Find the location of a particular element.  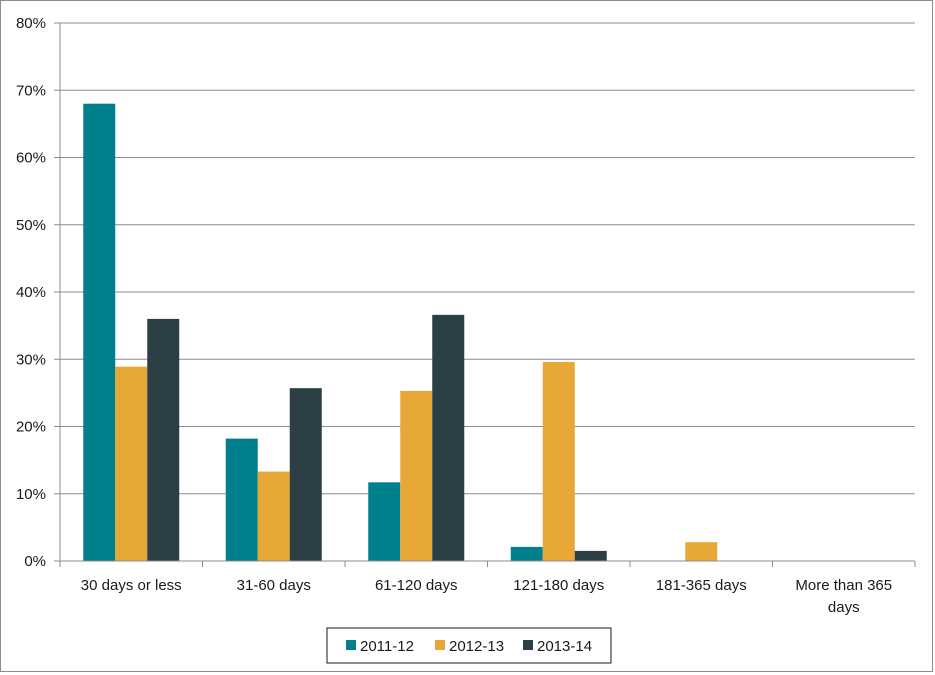

y-tick-label: 50% is located at coordinates (31, 225).